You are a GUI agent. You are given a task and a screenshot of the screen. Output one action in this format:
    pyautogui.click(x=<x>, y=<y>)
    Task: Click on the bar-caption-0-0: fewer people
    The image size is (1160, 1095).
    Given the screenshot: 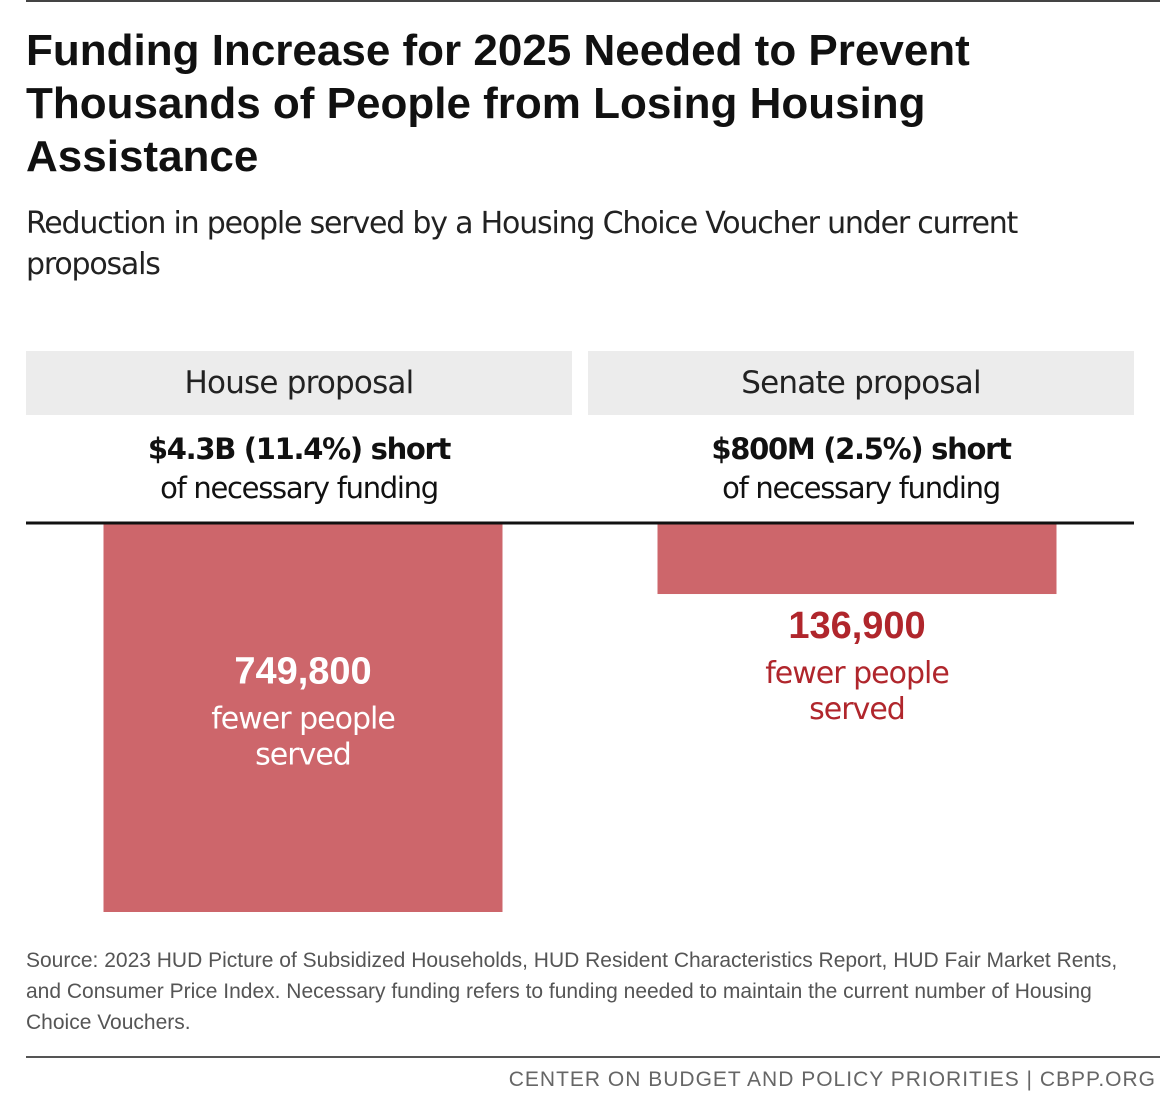 What is the action you would take?
    pyautogui.click(x=303, y=719)
    